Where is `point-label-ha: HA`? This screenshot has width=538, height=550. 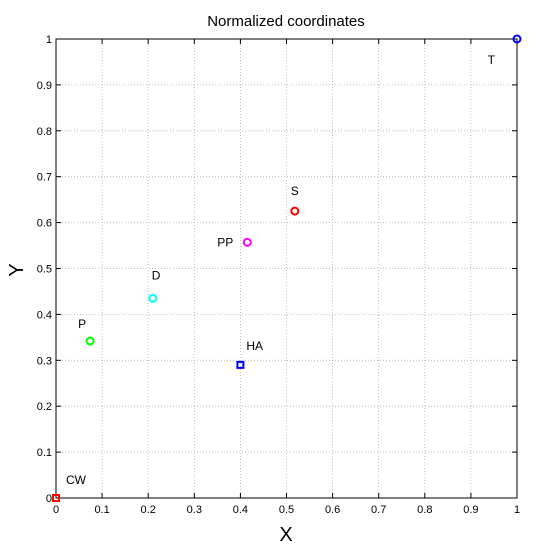 point-label-ha: HA is located at coordinates (254, 346).